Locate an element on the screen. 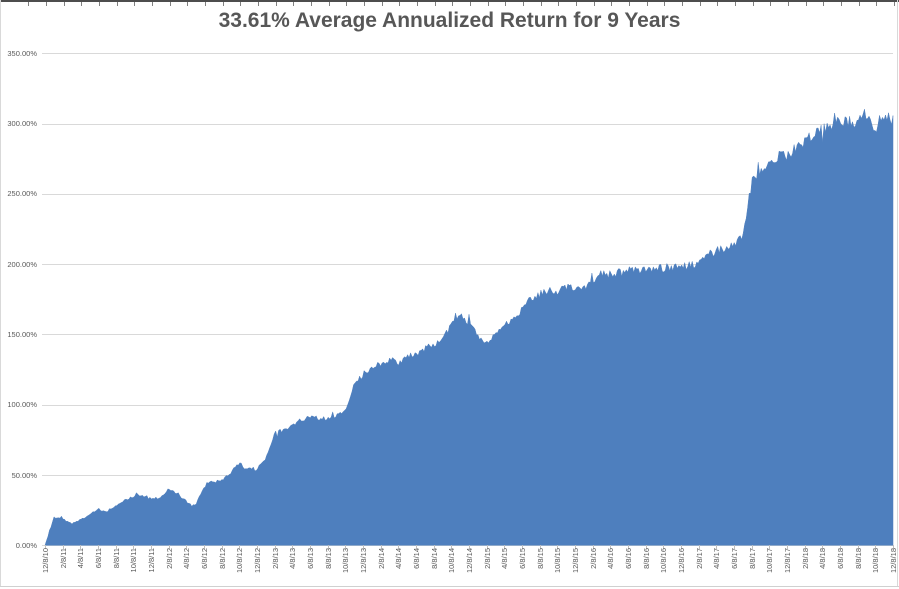 Image resolution: width=899 pixels, height=589 pixels. x-axis-label: 12/8/16 is located at coordinates (681, 561).